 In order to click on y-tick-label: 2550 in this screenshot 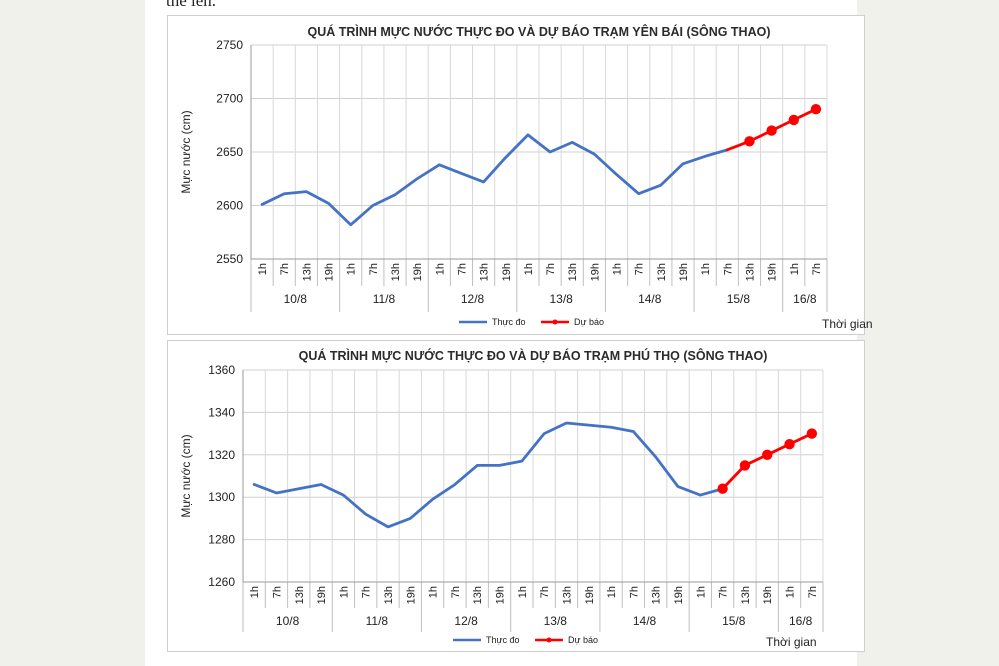, I will do `click(229, 259)`.